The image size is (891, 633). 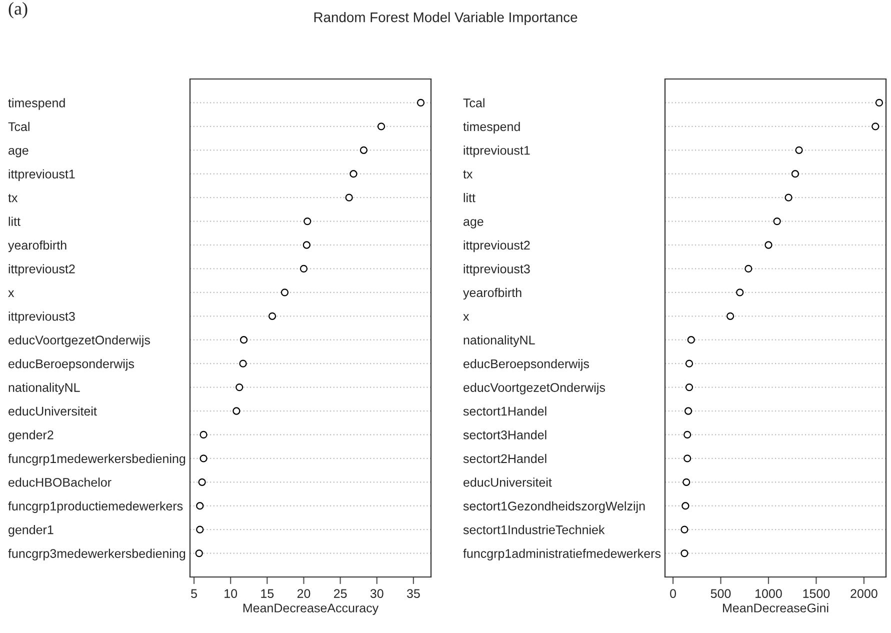 What do you see at coordinates (775, 607) in the screenshot?
I see `x-axis-title: MeanDecreaseGini` at bounding box center [775, 607].